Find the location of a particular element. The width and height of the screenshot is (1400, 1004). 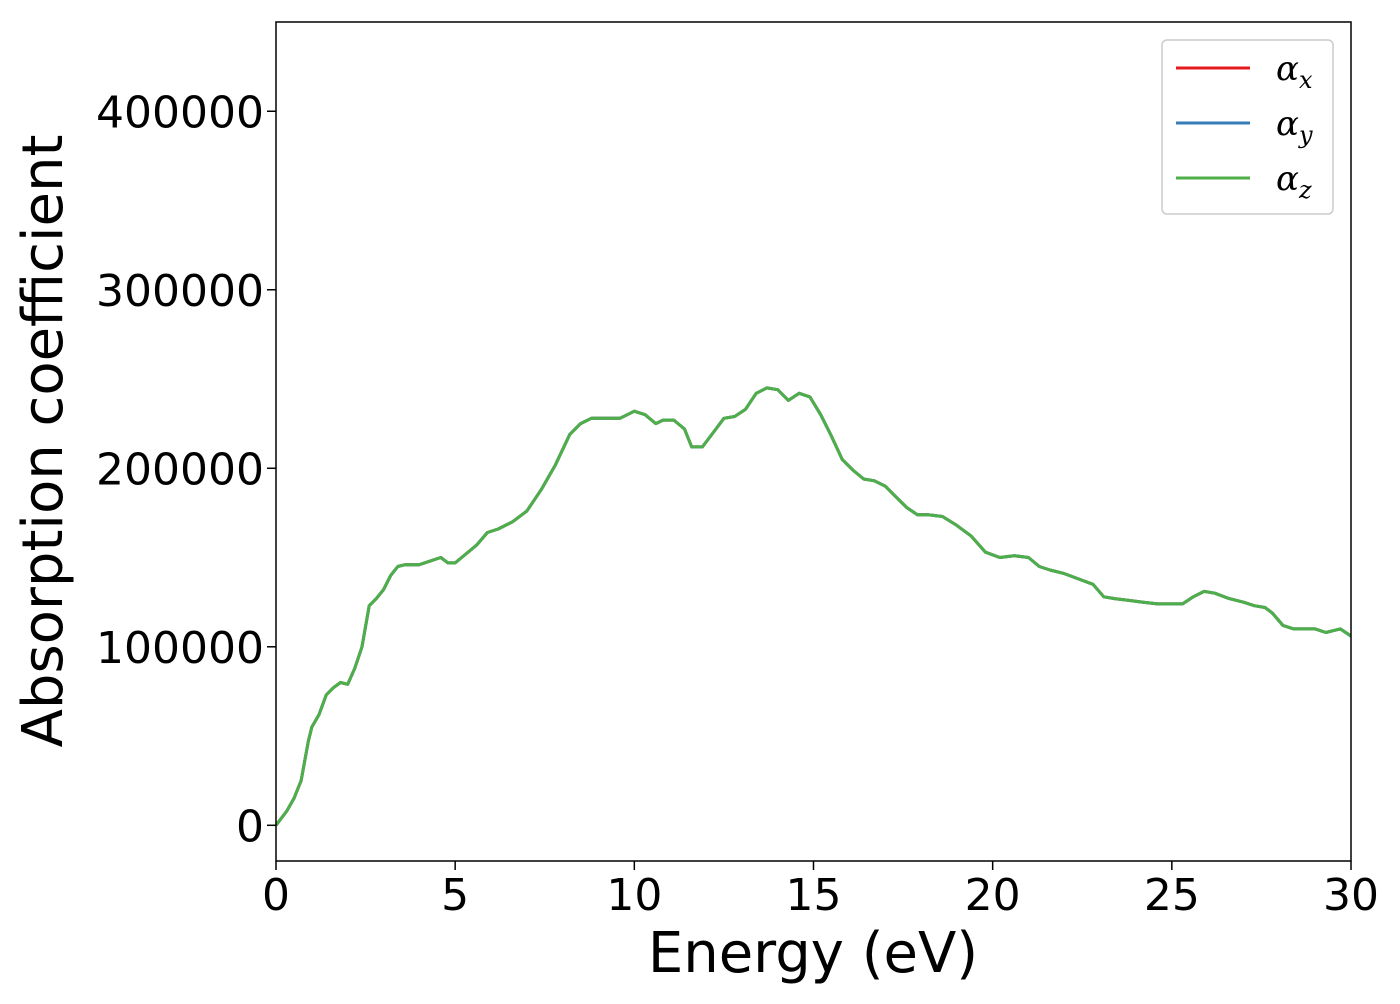

x-axis-ticks: 0 5 10 15 20 25 30 is located at coordinates (820, 891).